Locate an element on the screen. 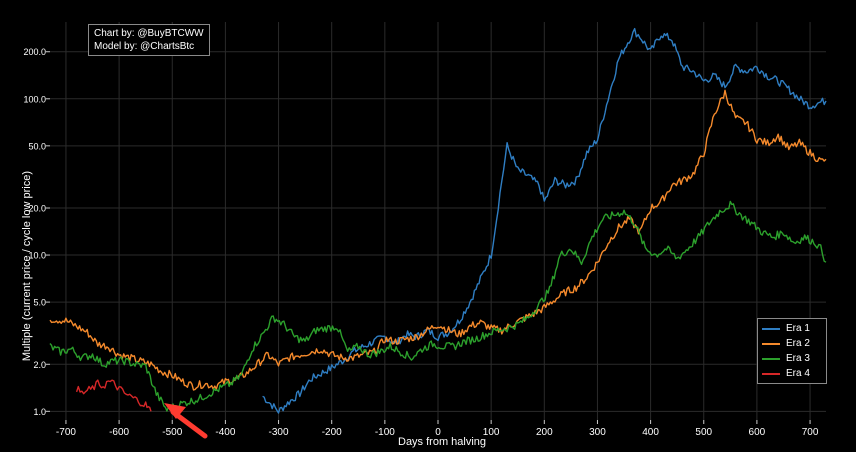 This screenshot has height=452, width=856. legend-item-era-4: Era 4 is located at coordinates (792, 373).